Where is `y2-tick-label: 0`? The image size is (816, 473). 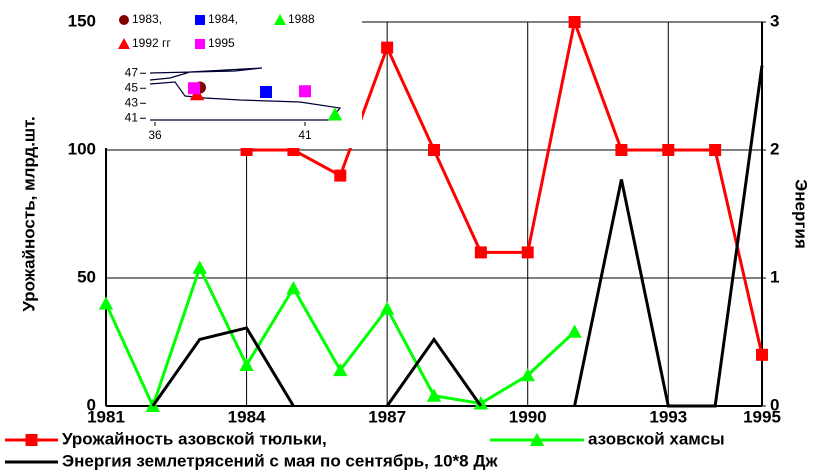
y2-tick-label: 0 is located at coordinates (774, 404).